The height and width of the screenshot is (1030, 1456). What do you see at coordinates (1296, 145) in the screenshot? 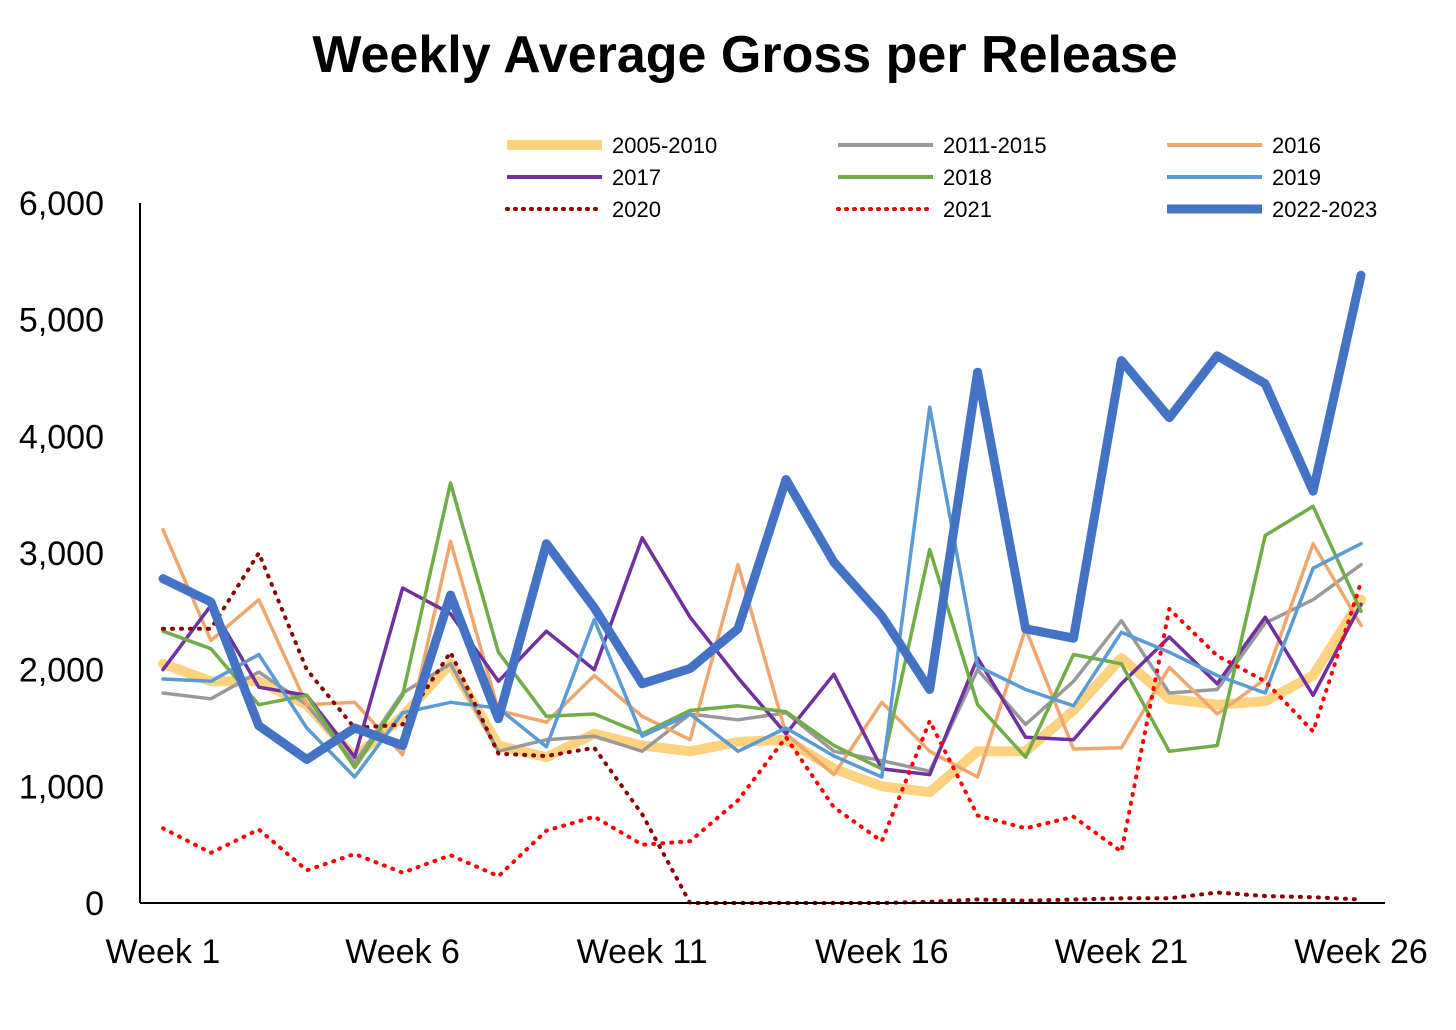
I see `legend-label-2016: 2016` at bounding box center [1296, 145].